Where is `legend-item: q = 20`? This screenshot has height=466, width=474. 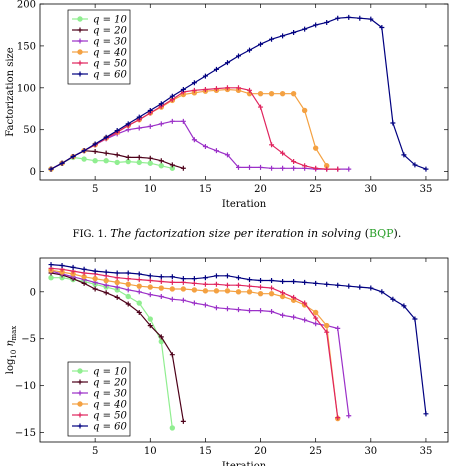
legend-item: q = 20 is located at coordinates (100, 383).